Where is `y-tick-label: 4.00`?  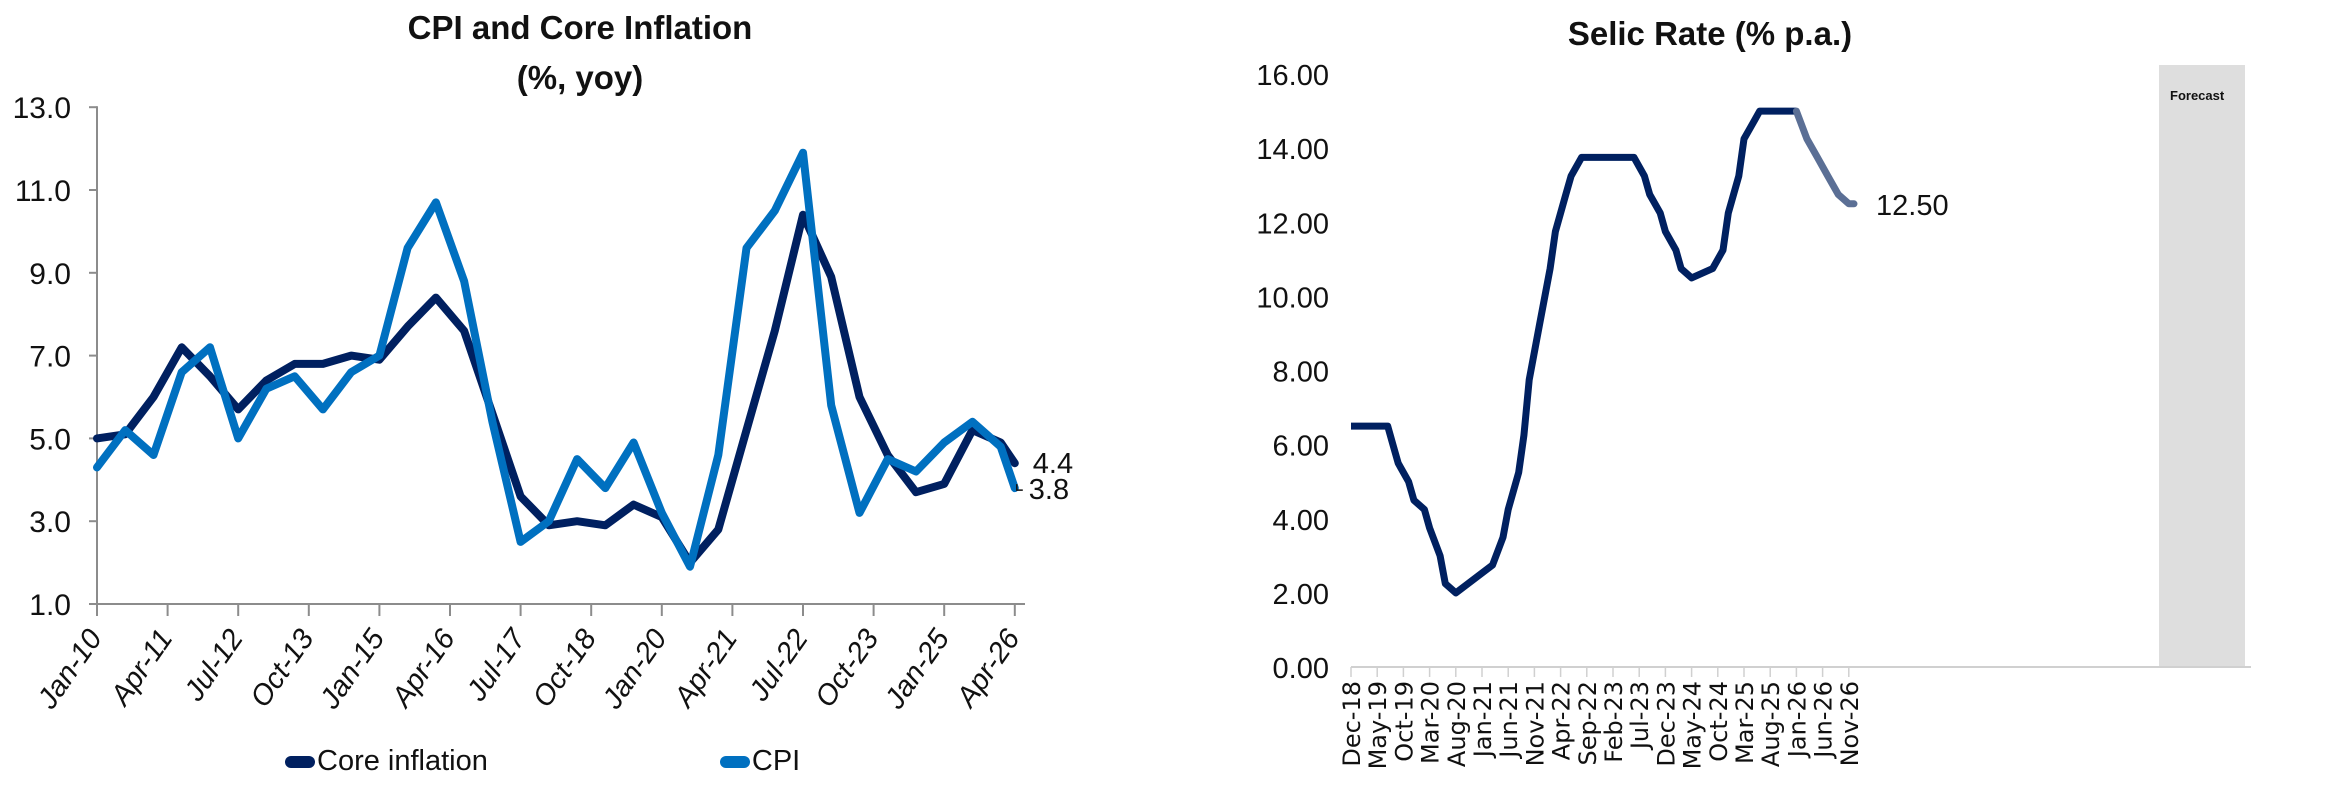
y-tick-label: 4.00 is located at coordinates (1301, 521).